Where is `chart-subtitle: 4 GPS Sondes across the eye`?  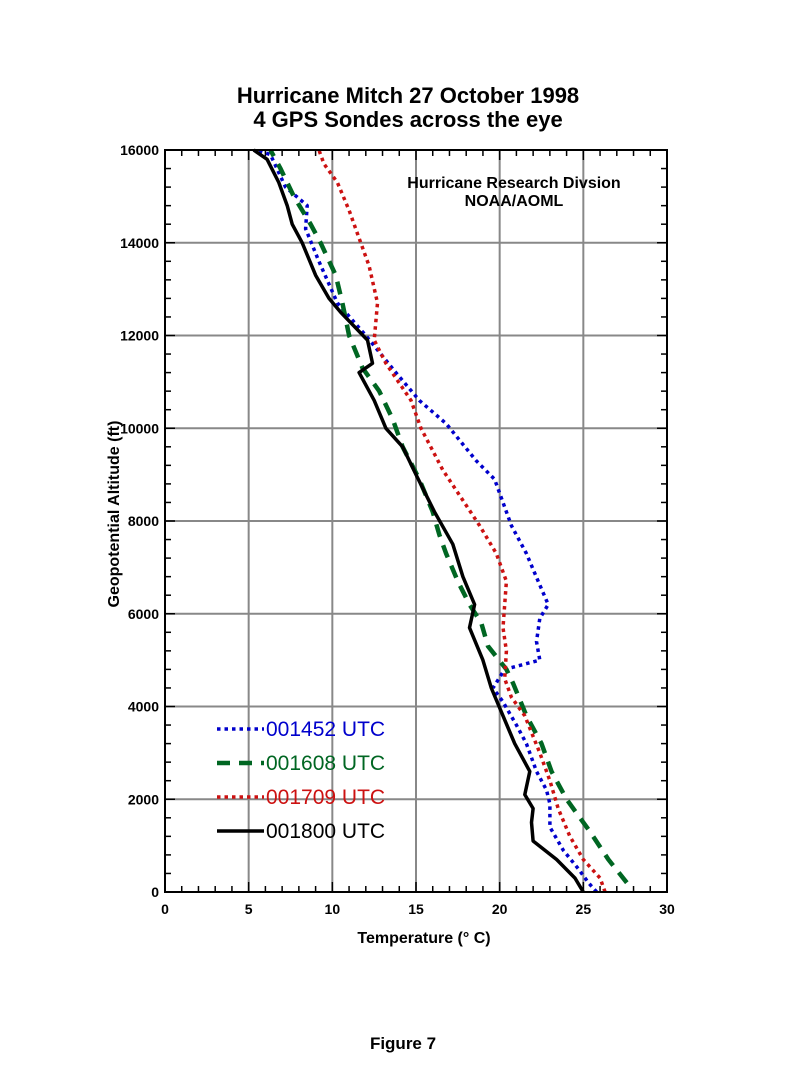 chart-subtitle: 4 GPS Sondes across the eye is located at coordinates (407, 119).